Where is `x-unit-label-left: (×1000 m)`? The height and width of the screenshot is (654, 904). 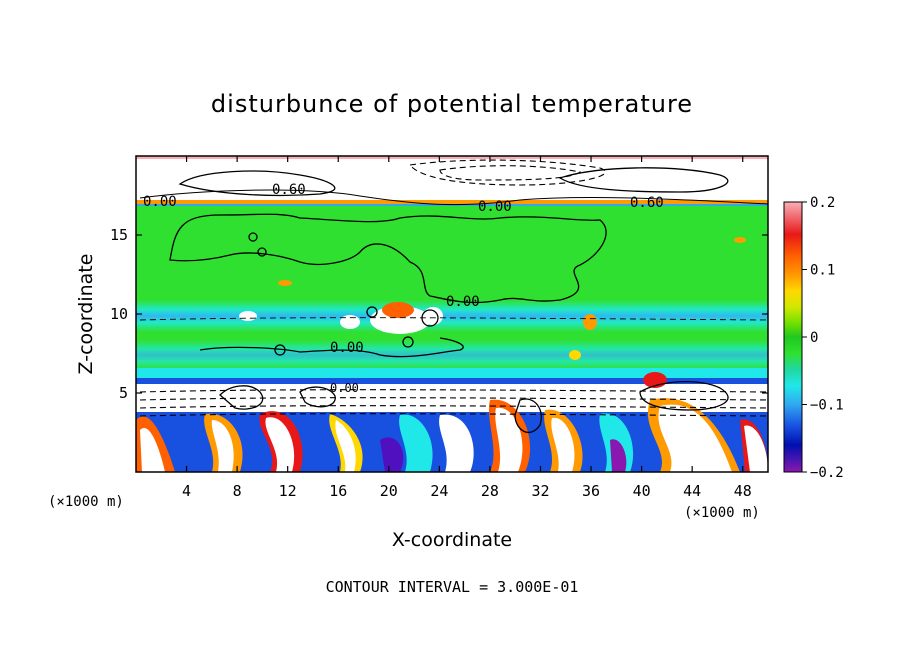 x-unit-label-left: (×1000 m) is located at coordinates (86, 502).